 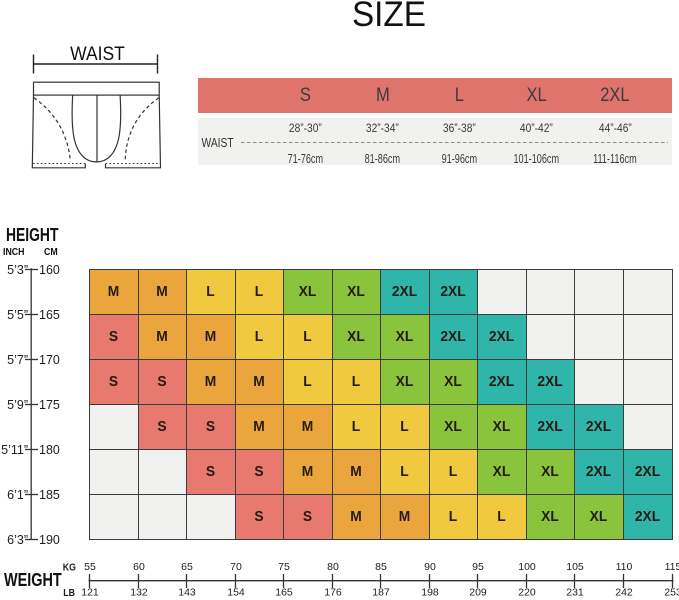 I want to click on svg-text: 5’5”, so click(x=17, y=315).